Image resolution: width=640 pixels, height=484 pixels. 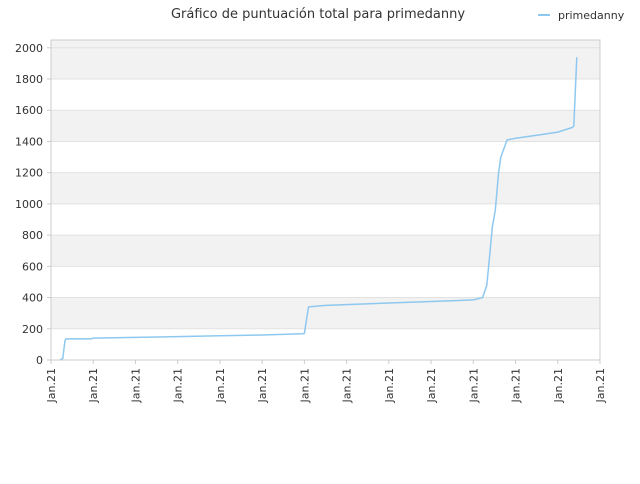 What do you see at coordinates (32, 266) in the screenshot?
I see `y-tick-label: 600` at bounding box center [32, 266].